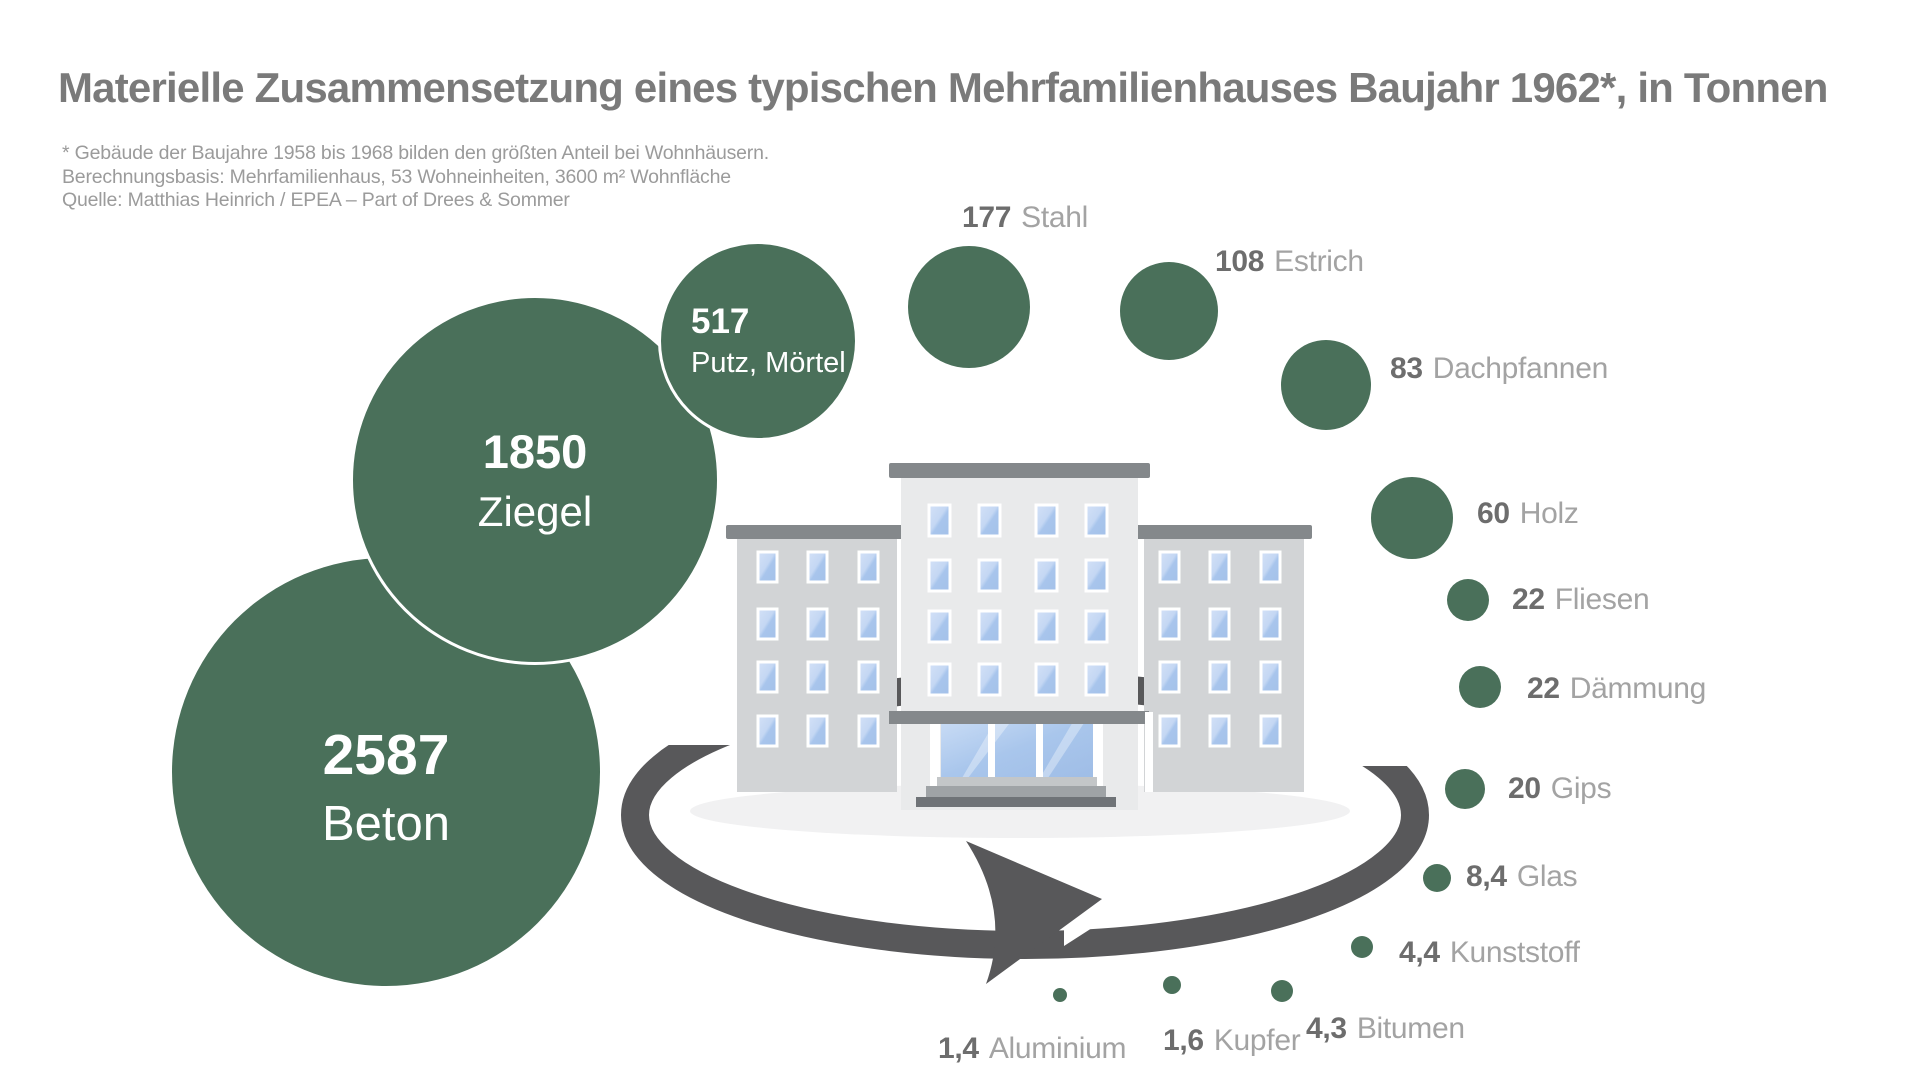  I want to click on label-glas: 8,4 Glas, so click(1522, 877).